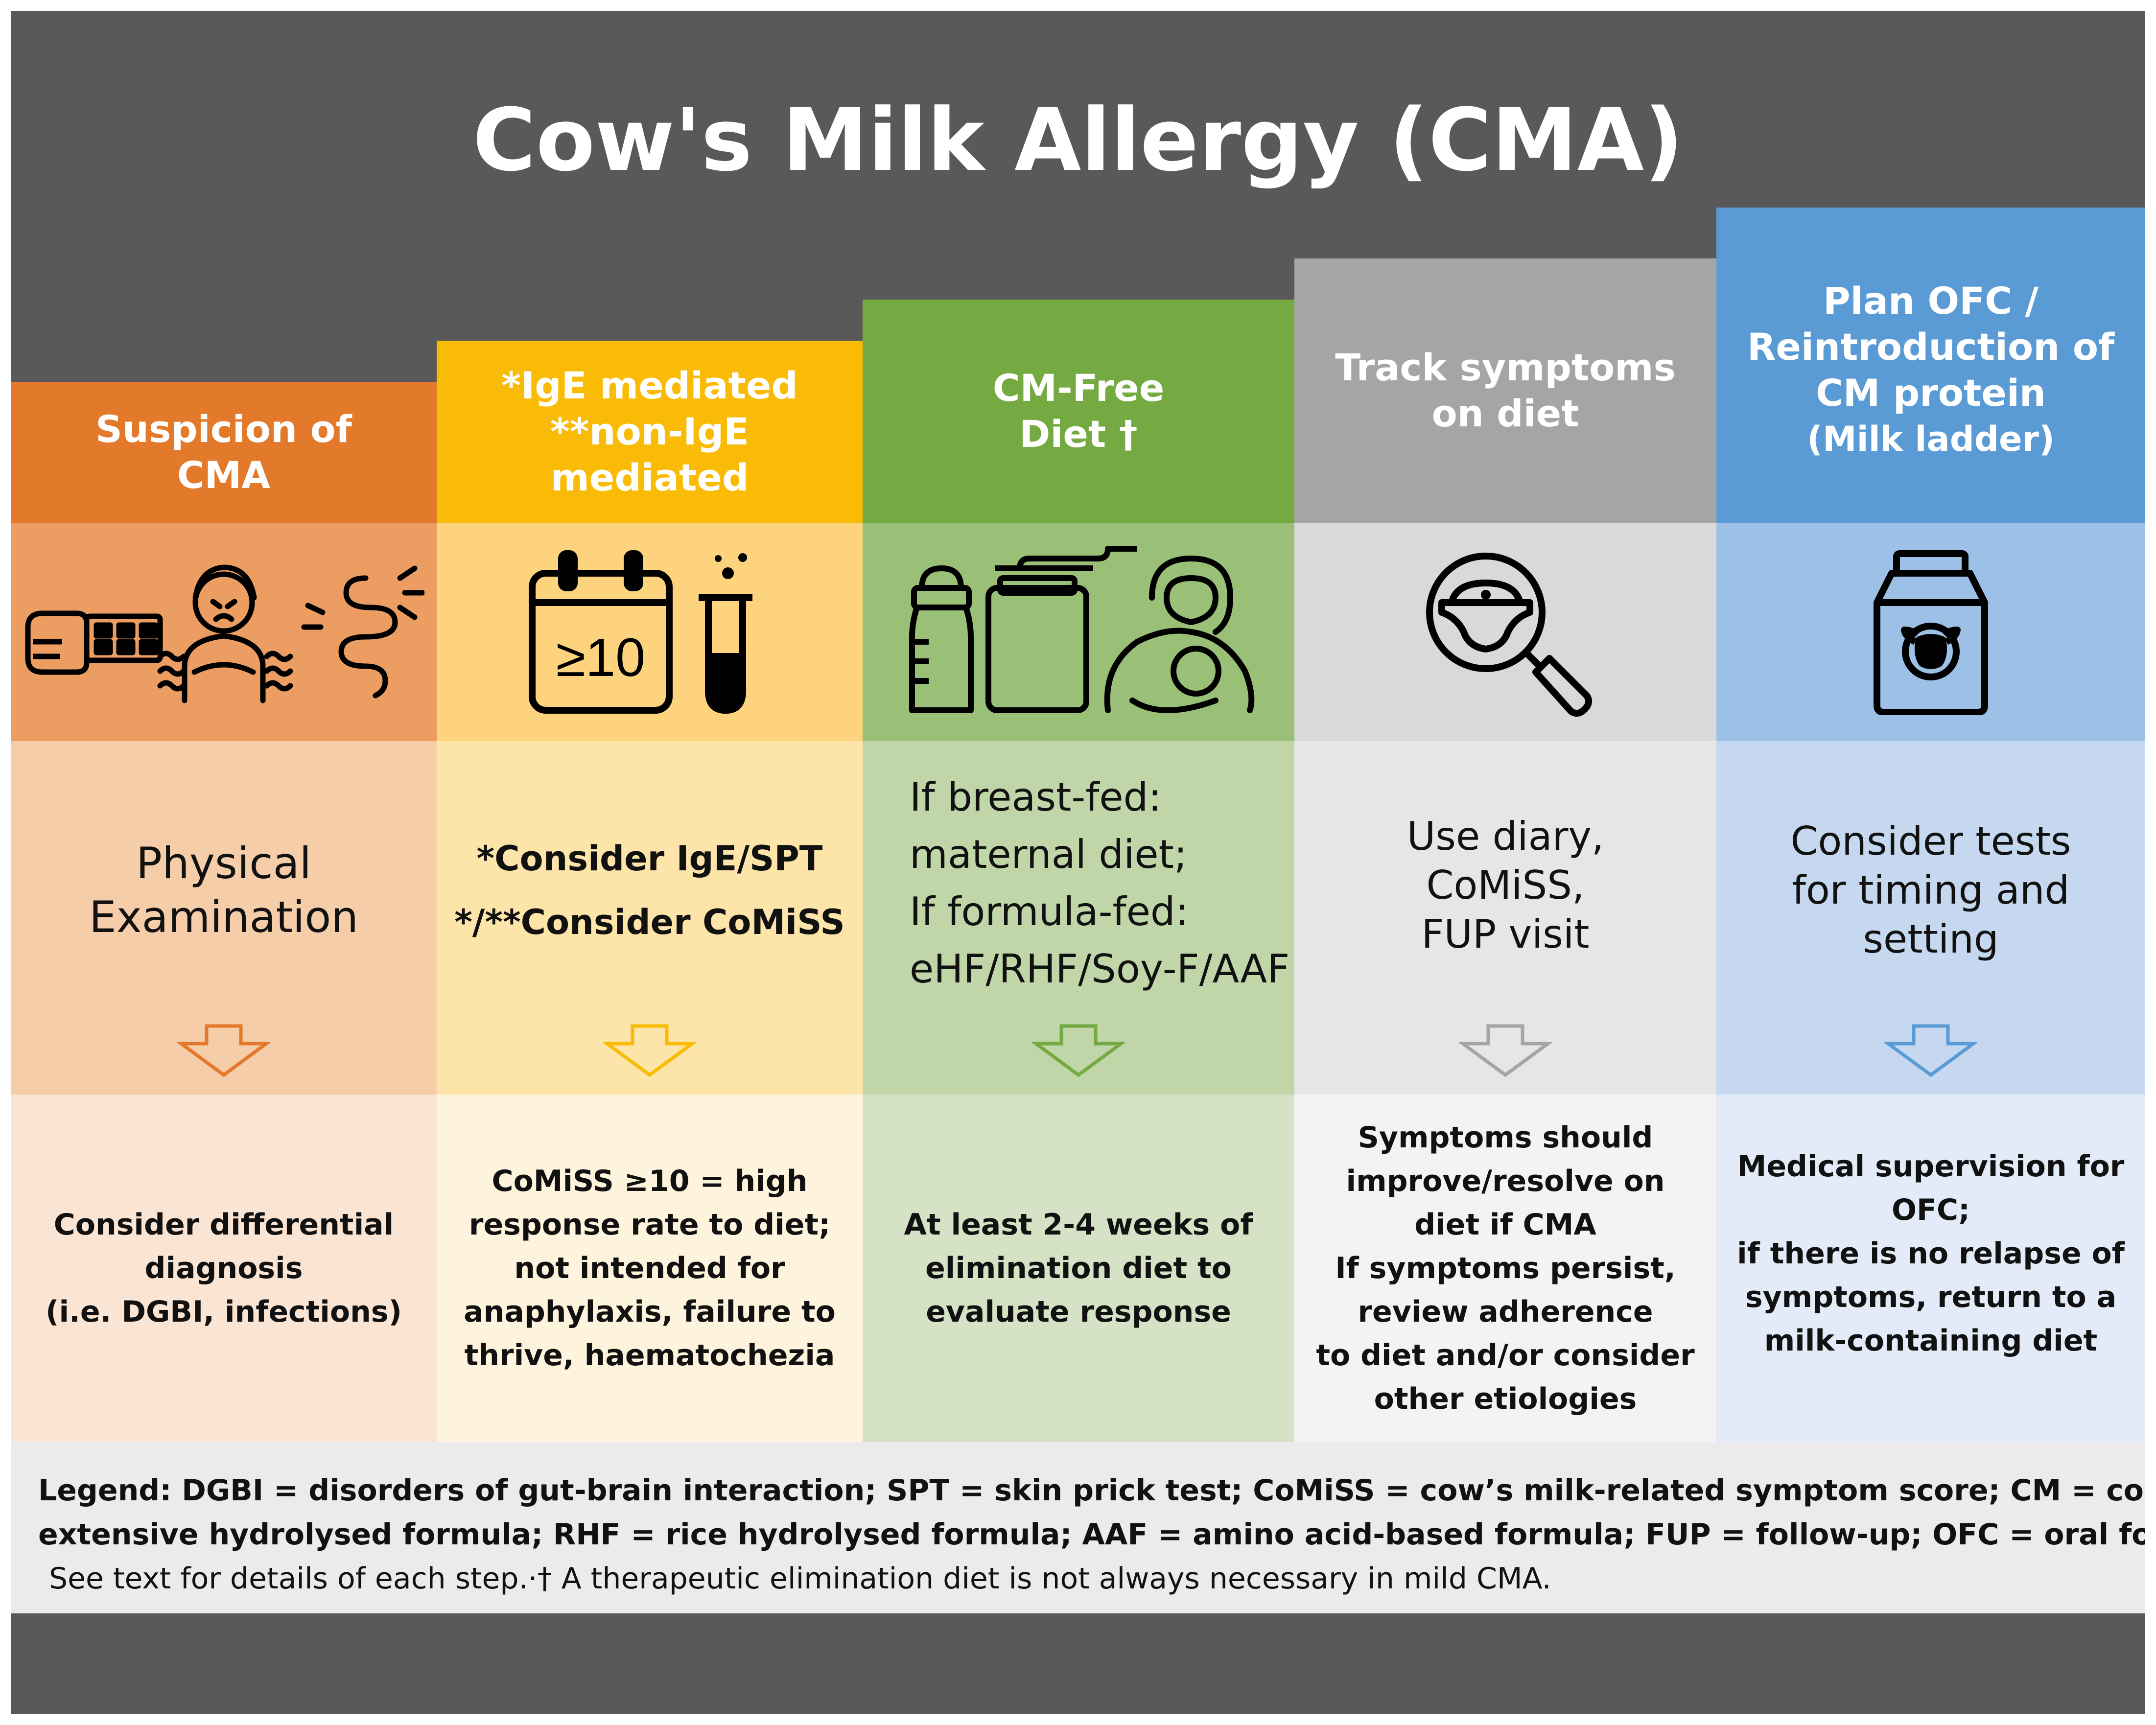 The height and width of the screenshot is (1725, 2156). What do you see at coordinates (1505, 413) in the screenshot?
I see `header-line: on diet` at bounding box center [1505, 413].